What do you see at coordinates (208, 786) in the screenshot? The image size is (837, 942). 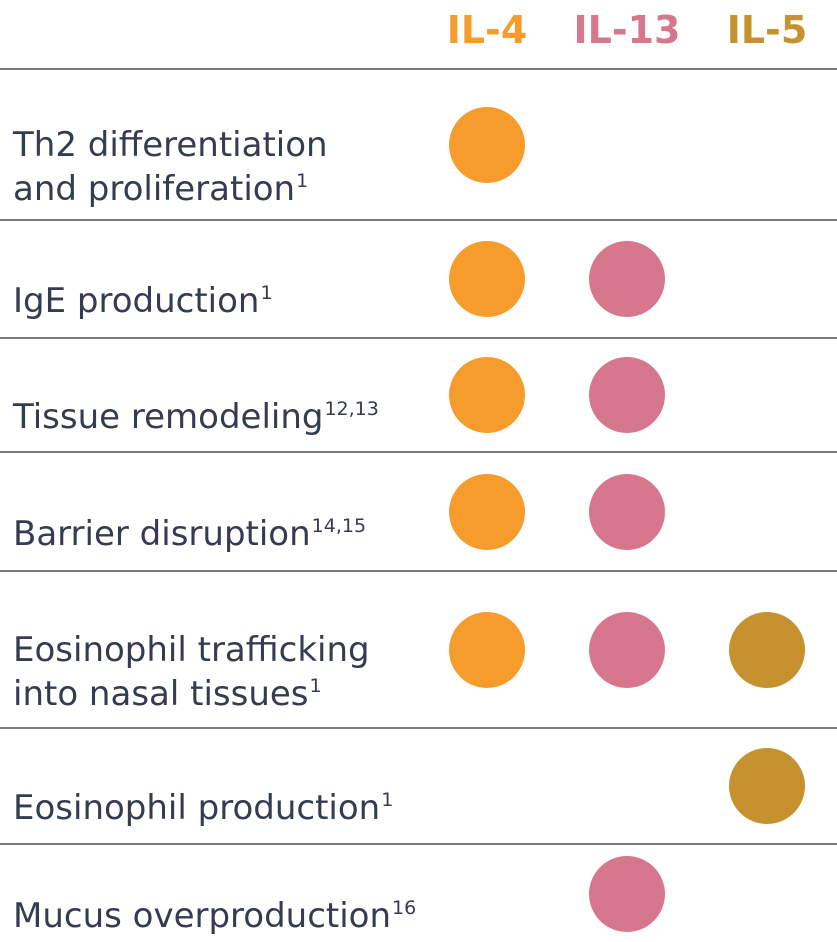 I see `row-label-cell: Eosinophil production1` at bounding box center [208, 786].